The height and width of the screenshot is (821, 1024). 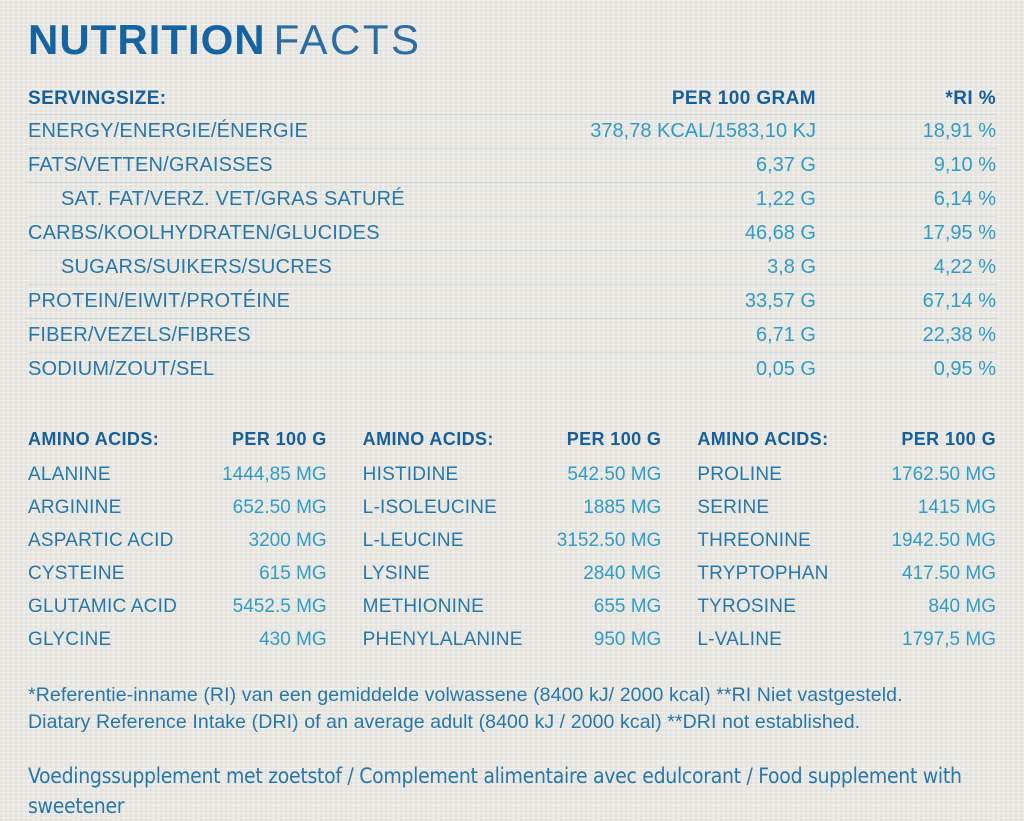 I want to click on nutrient-label: CARBS/KOOLHYDRATEN/GLUCIDES, so click(x=204, y=233).